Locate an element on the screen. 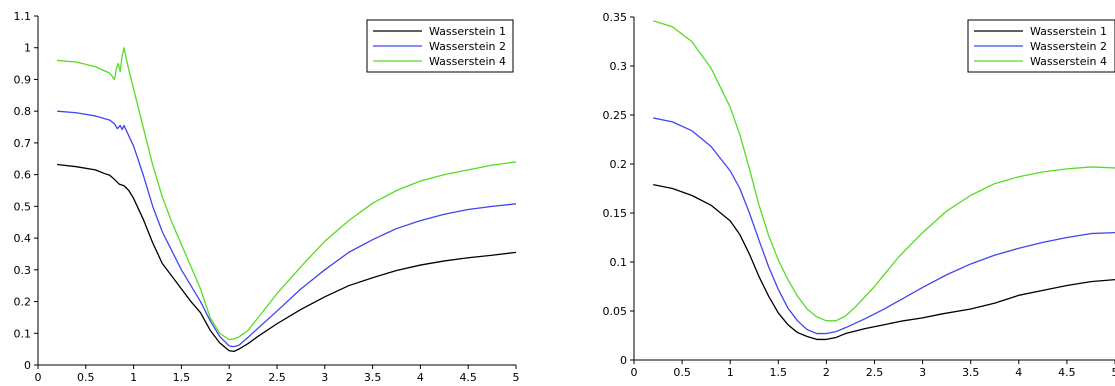  chart-0-legend-label: Wasserstein 1 is located at coordinates (467, 31).